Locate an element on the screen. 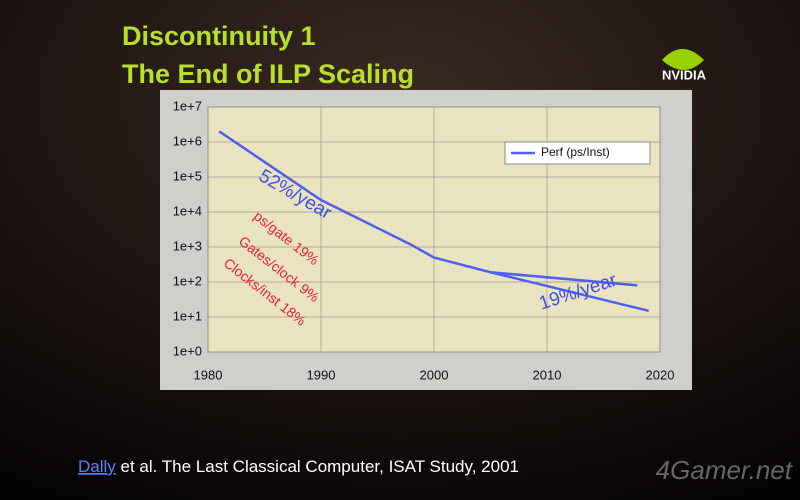  legend-label: Perf (ps/Inst) is located at coordinates (575, 152).